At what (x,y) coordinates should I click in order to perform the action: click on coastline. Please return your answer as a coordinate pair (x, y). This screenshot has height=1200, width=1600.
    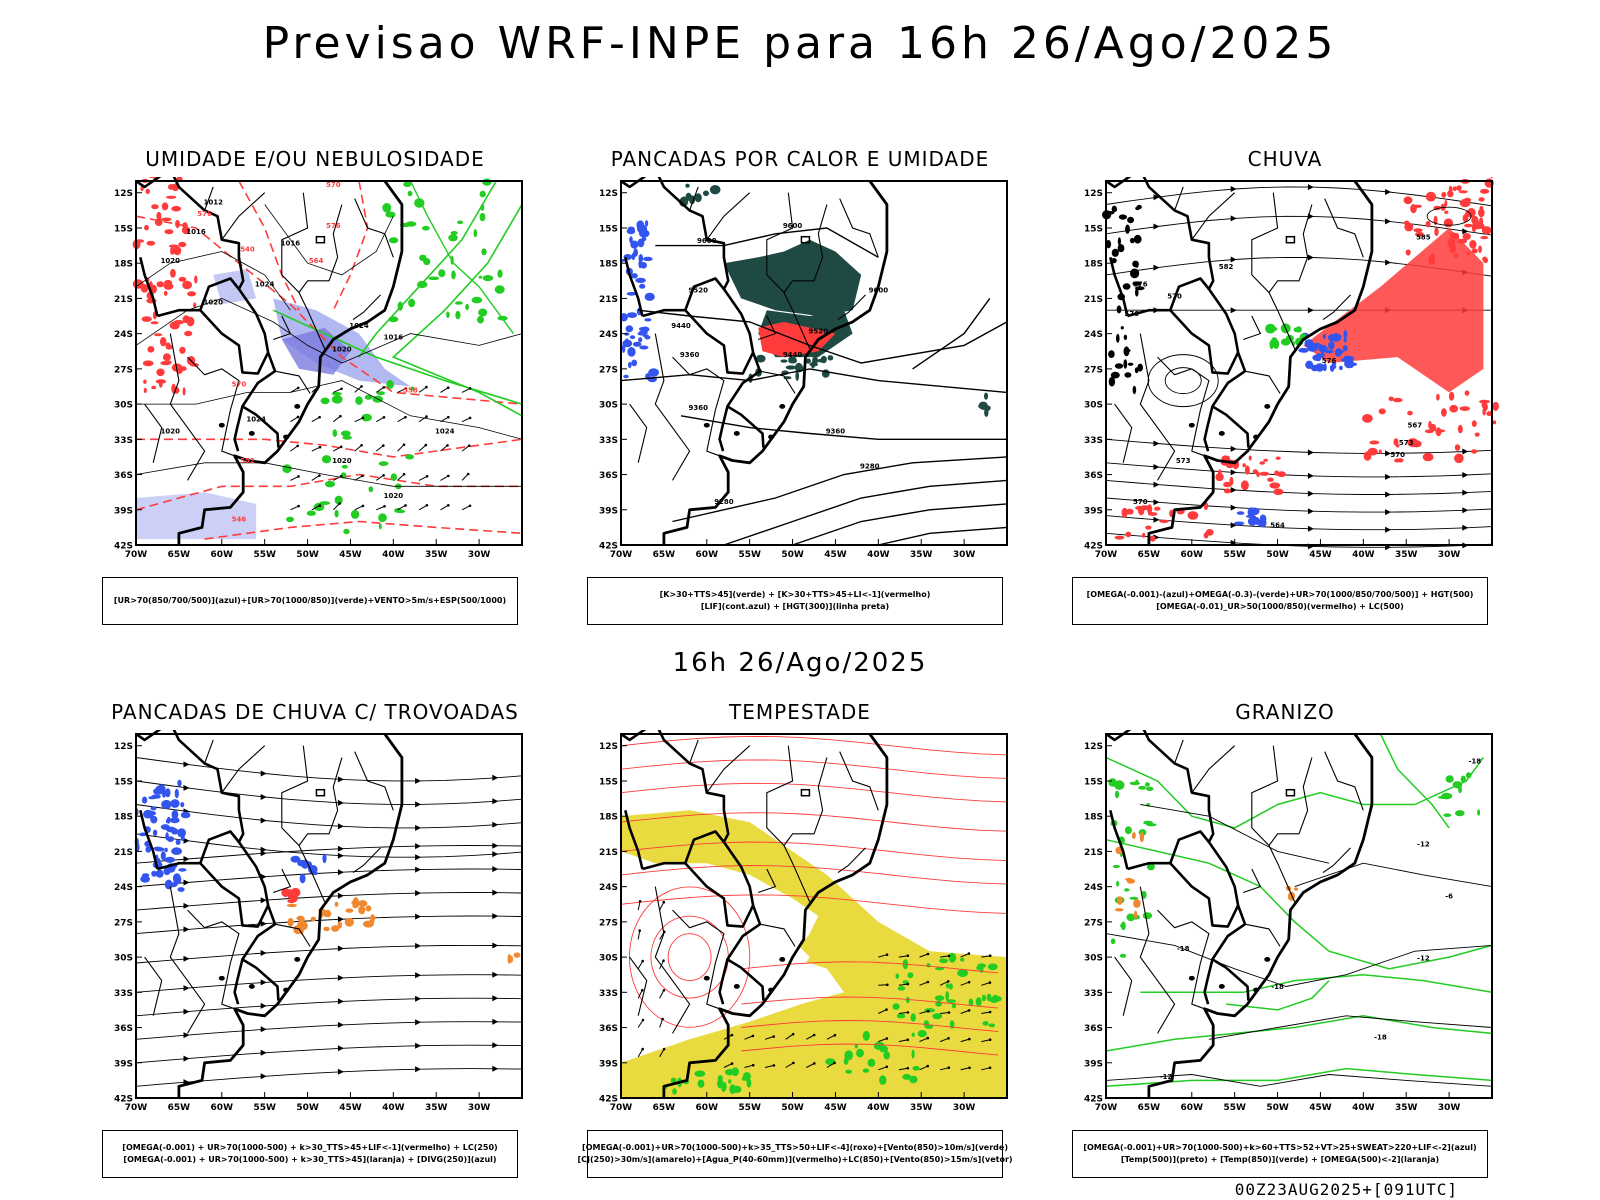
    Looking at the image, I should click on (1260, 915).